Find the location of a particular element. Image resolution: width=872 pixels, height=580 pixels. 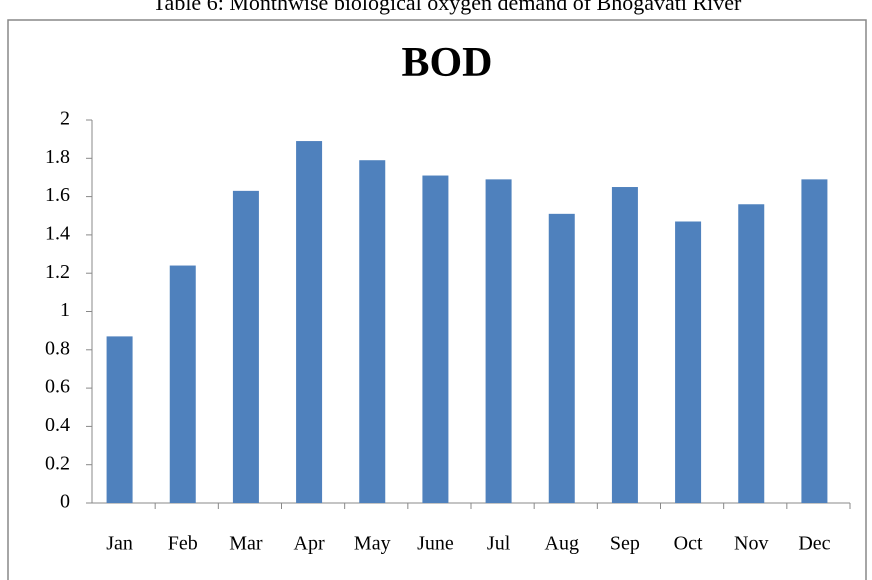

y-tick-label: 0.6 is located at coordinates (57, 387).